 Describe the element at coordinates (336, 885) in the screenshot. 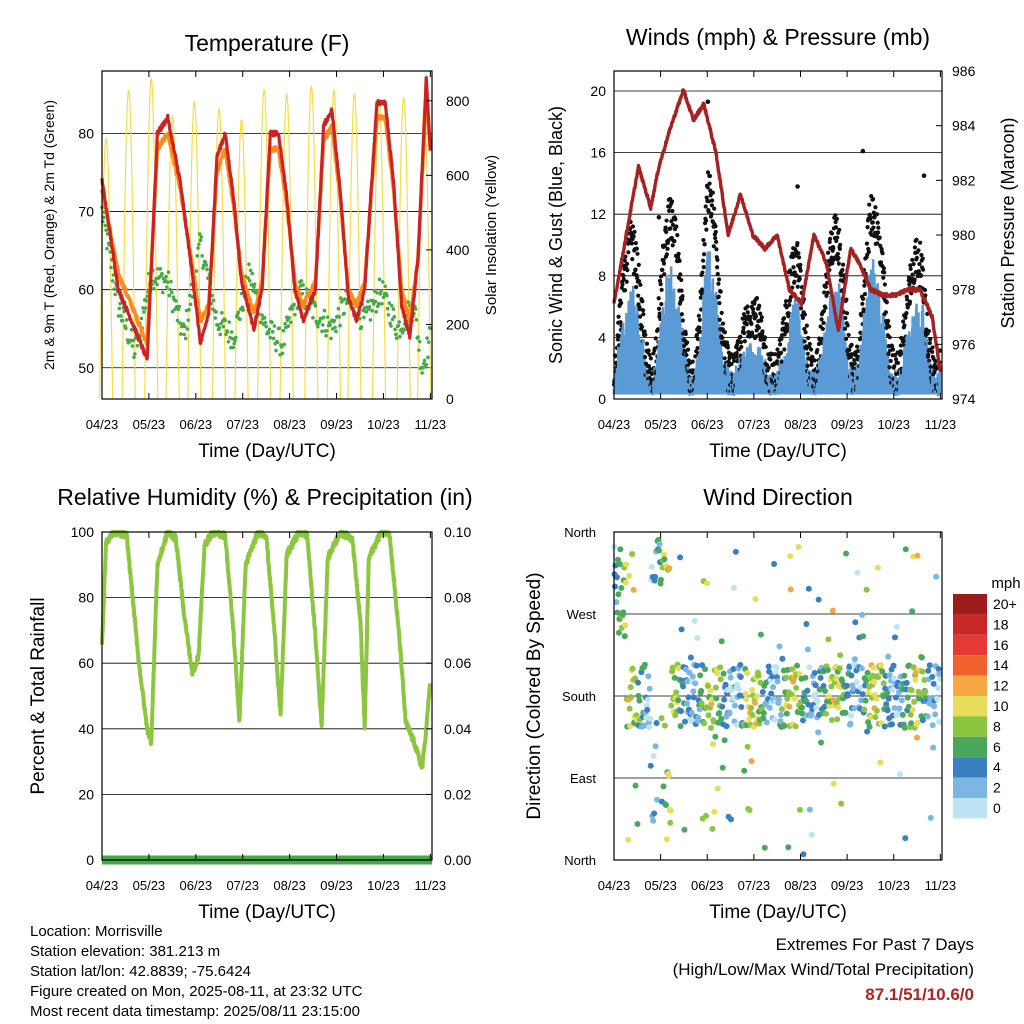

I see `x-tick-label: 09/23` at that location.